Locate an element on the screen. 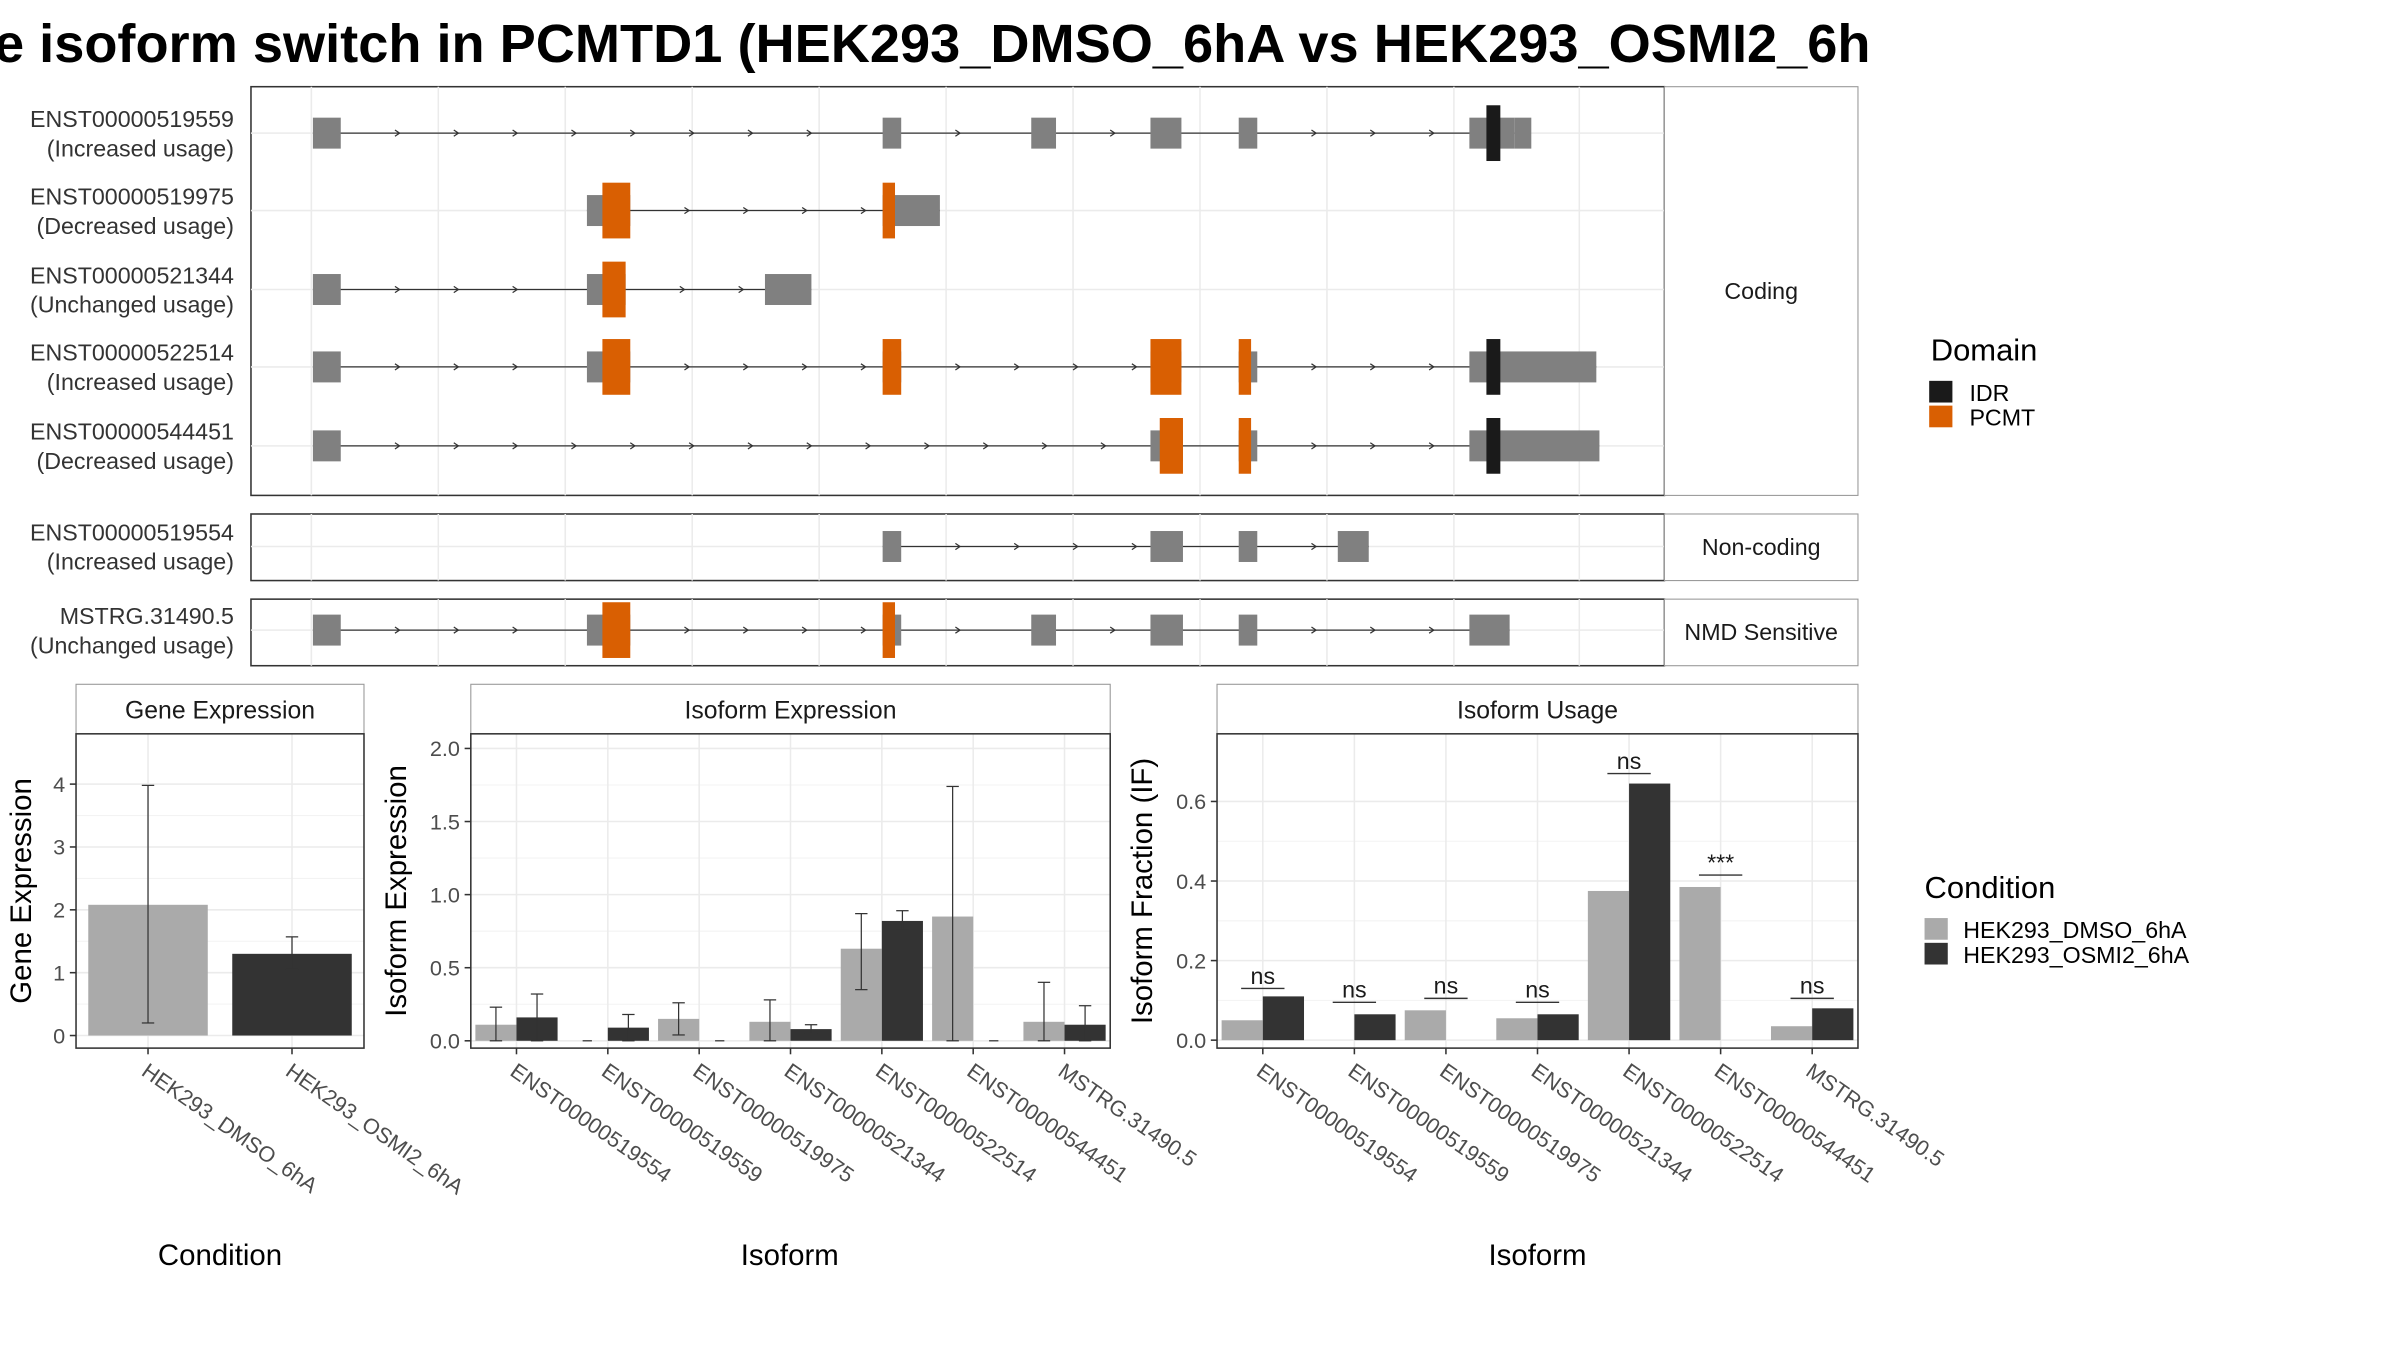 The image size is (2400, 1350). y-axis-title: Isoform Expression is located at coordinates (396, 891).